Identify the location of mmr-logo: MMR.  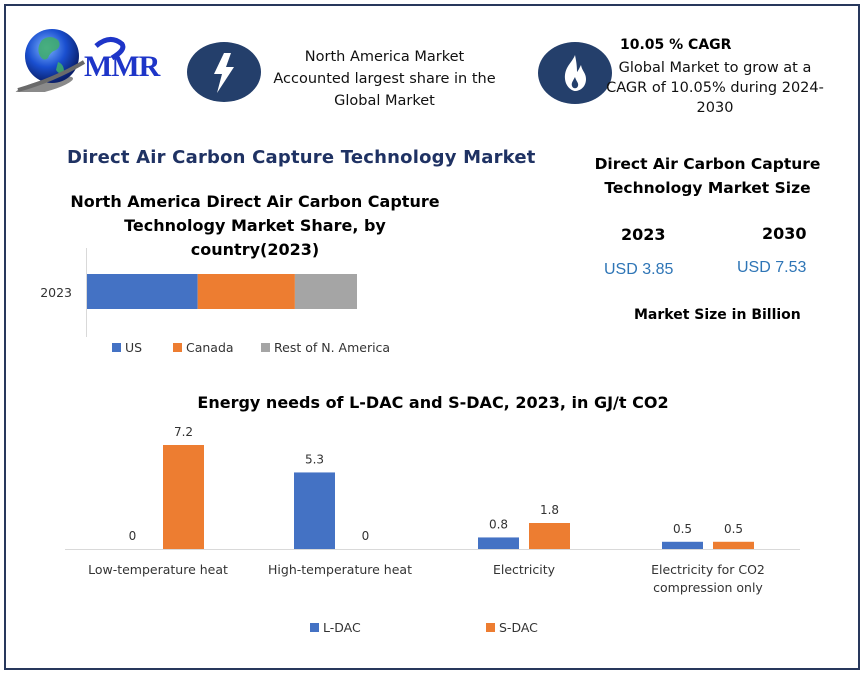
(94, 57).